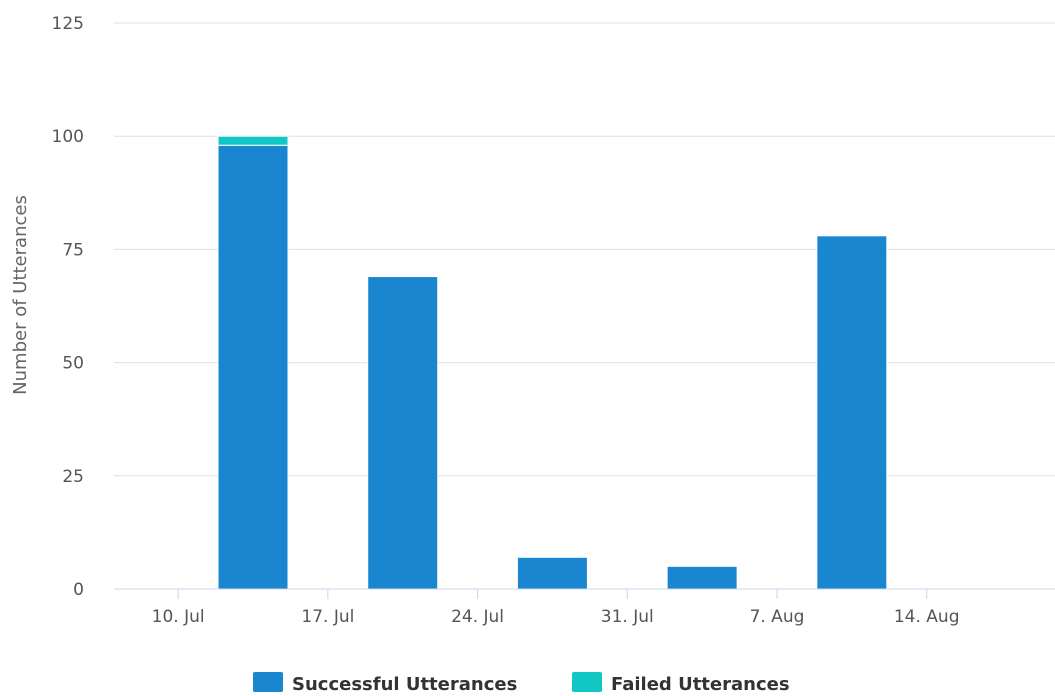 The height and width of the screenshot is (696, 1055). Describe the element at coordinates (73, 250) in the screenshot. I see `y-tick-label: 75` at that location.